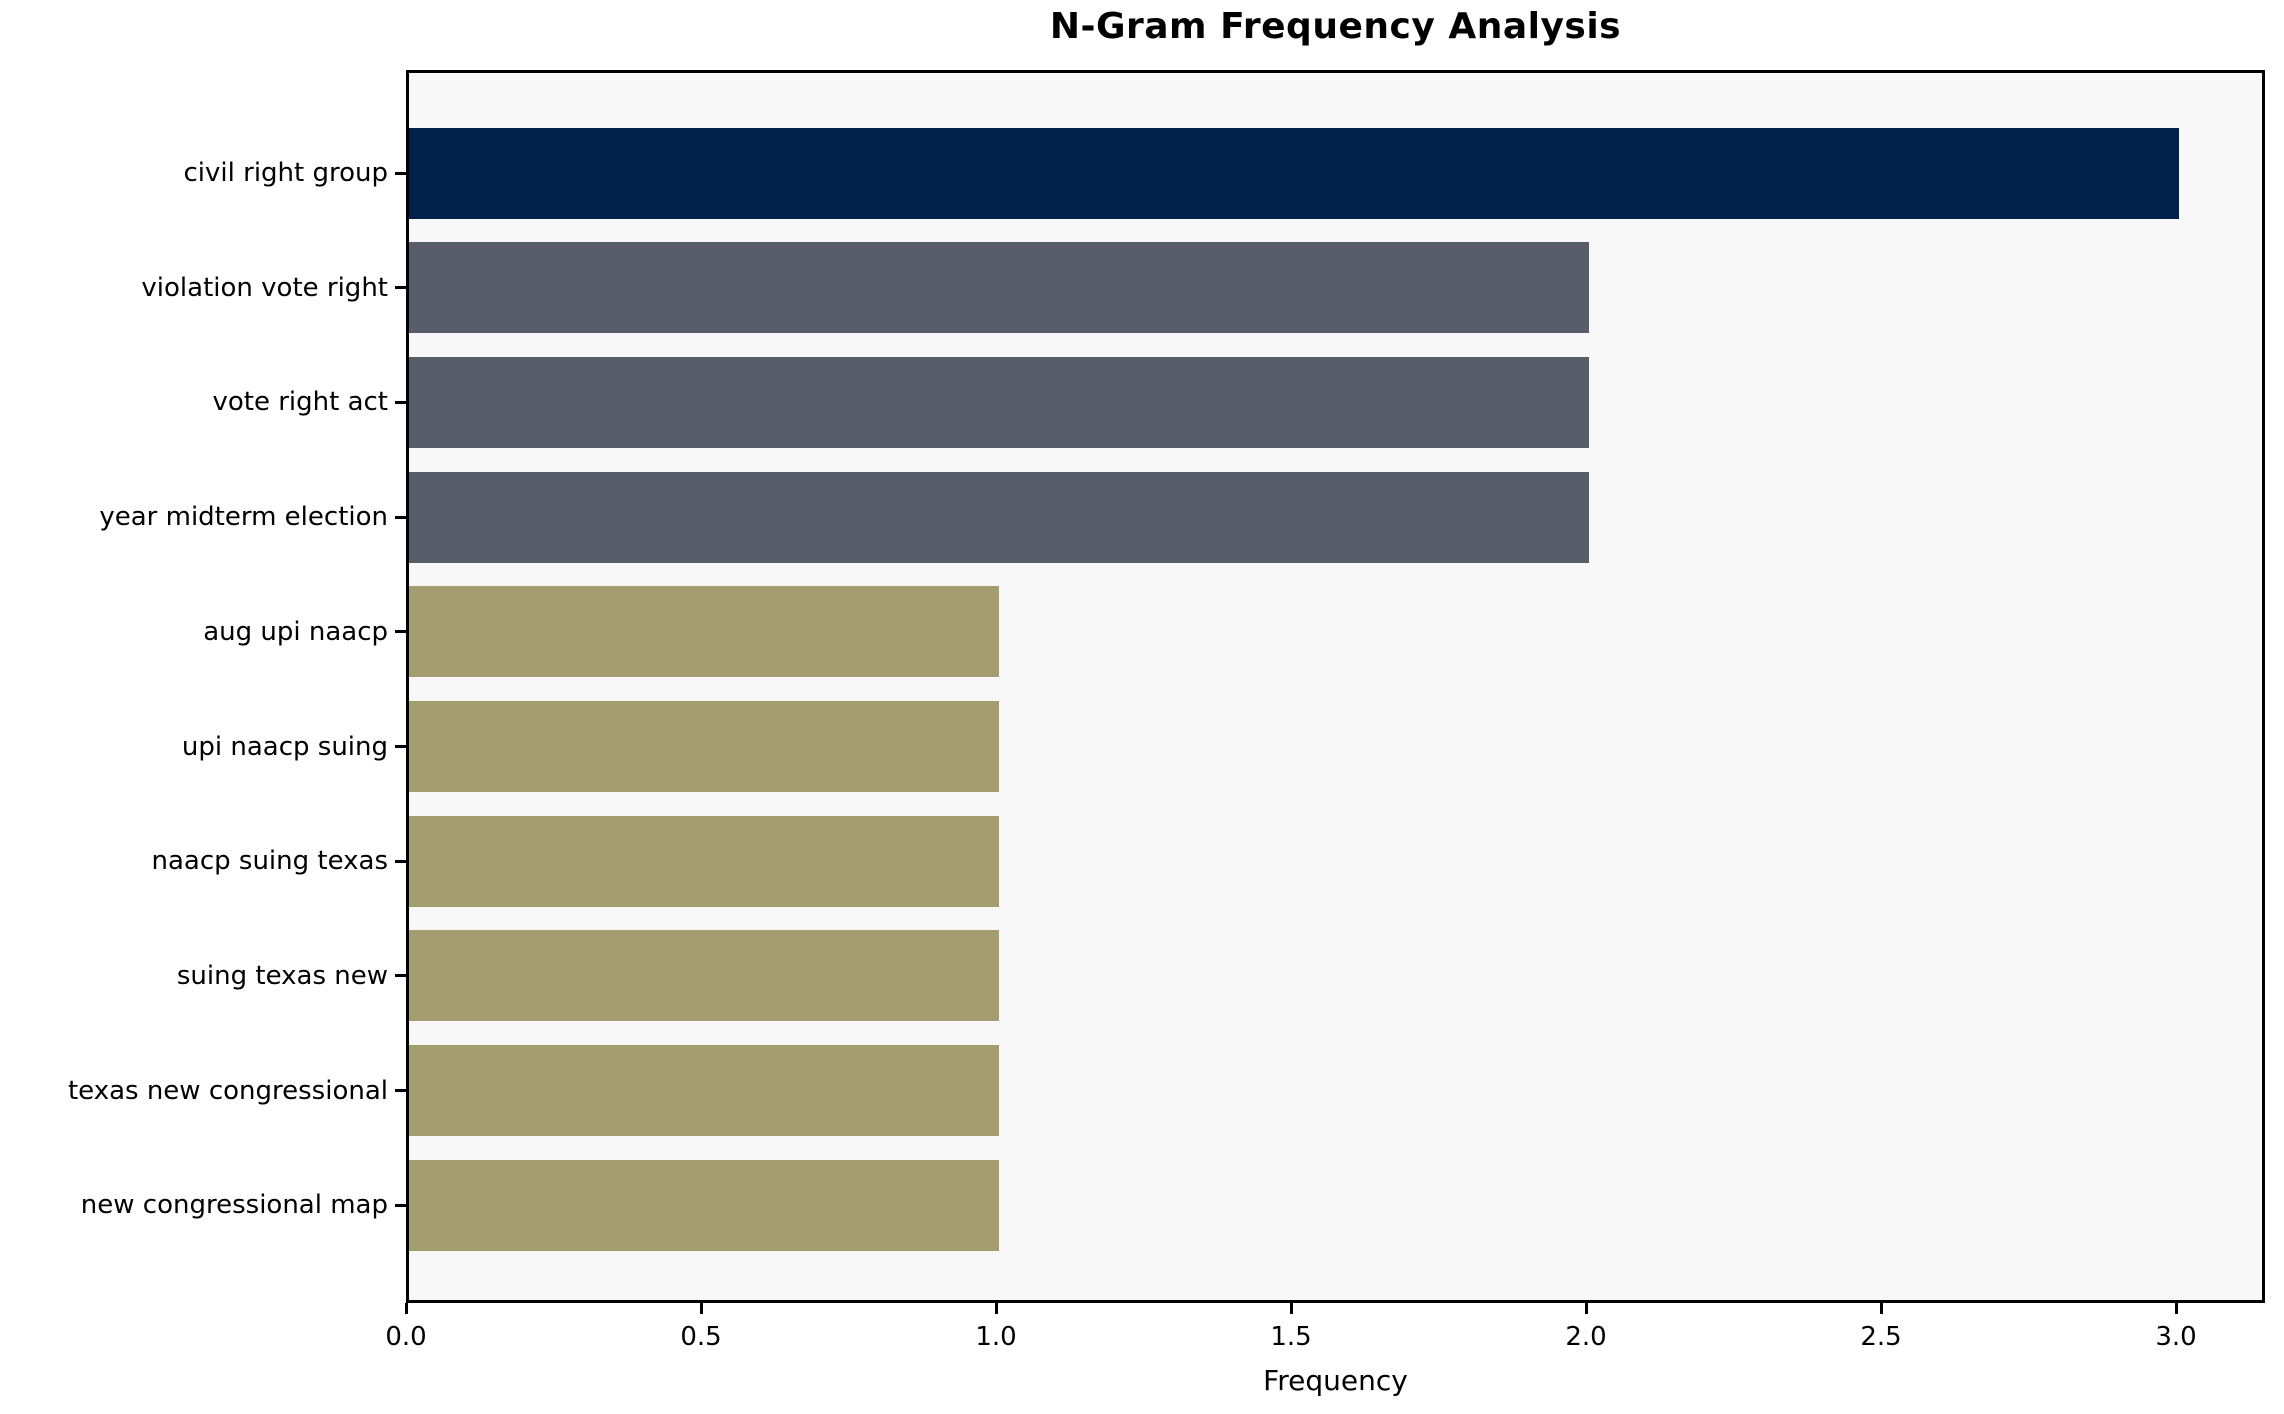 This screenshot has width=2284, height=1414. Describe the element at coordinates (243, 517) in the screenshot. I see `y-tick-label: year midterm election` at that location.